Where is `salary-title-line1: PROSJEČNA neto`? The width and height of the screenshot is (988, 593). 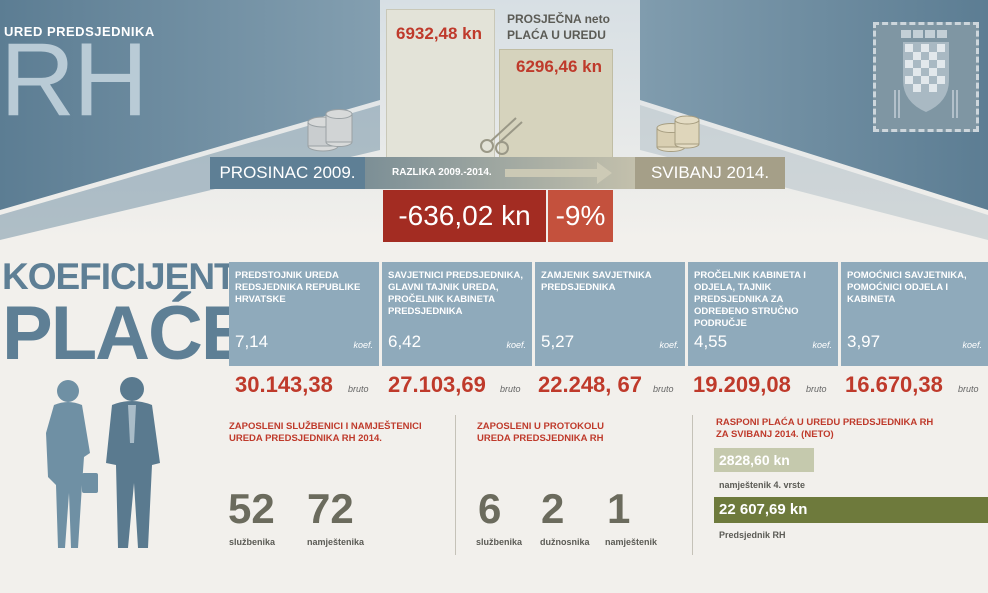
salary-title-line1: PROSJEČNA neto is located at coordinates (558, 19).